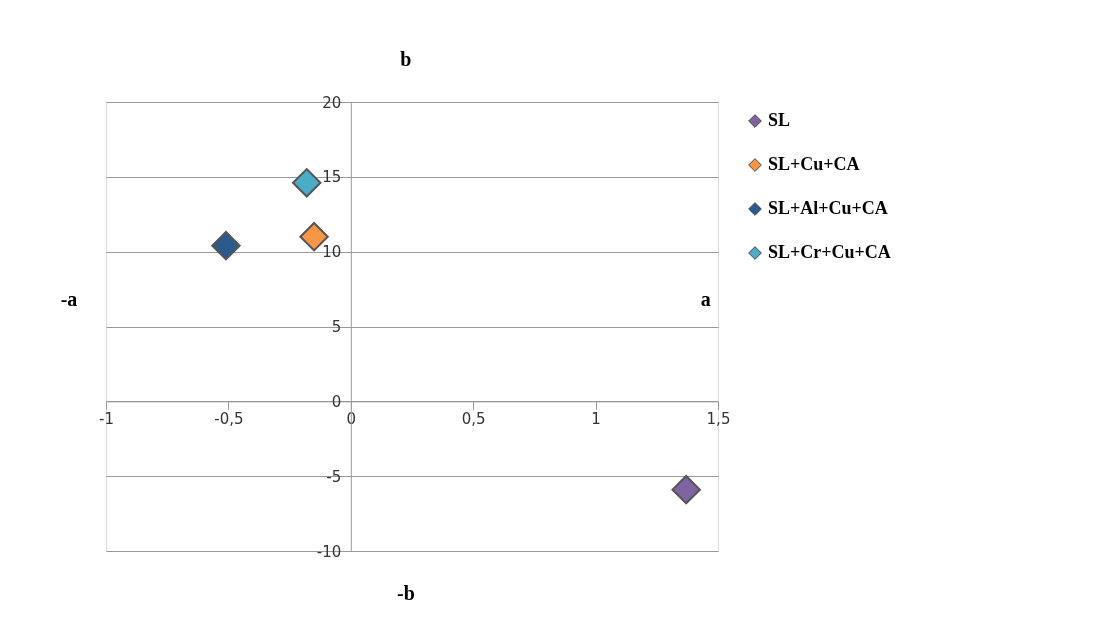 Image resolution: width=1100 pixels, height=633 pixels. What do you see at coordinates (814, 164) in the screenshot?
I see `legend-label: SL+Cu+CA` at bounding box center [814, 164].